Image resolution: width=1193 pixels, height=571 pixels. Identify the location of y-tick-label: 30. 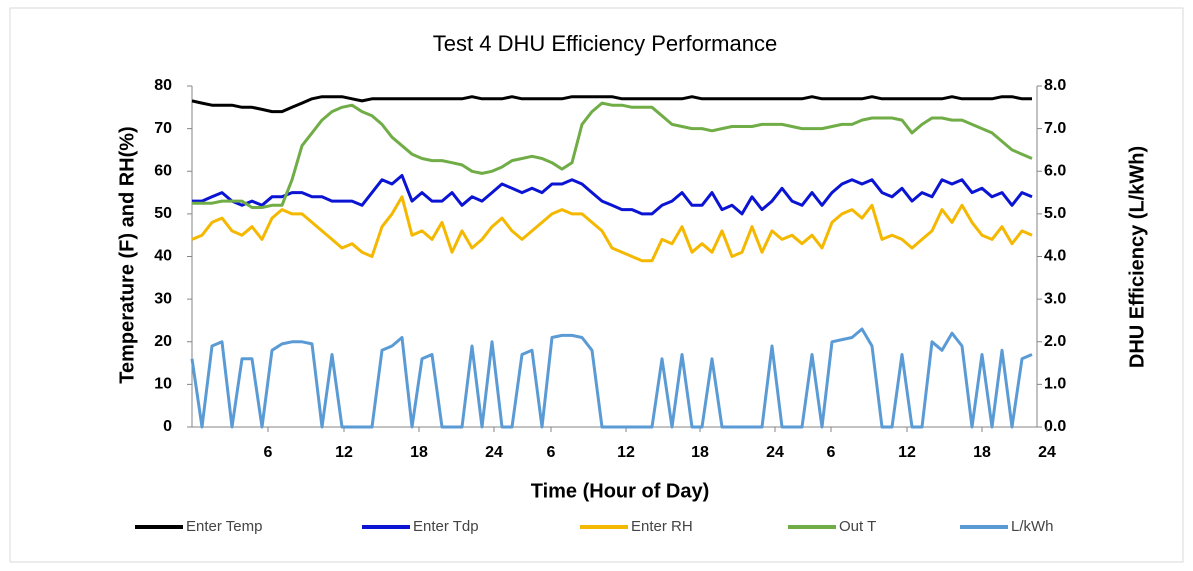
(163, 298).